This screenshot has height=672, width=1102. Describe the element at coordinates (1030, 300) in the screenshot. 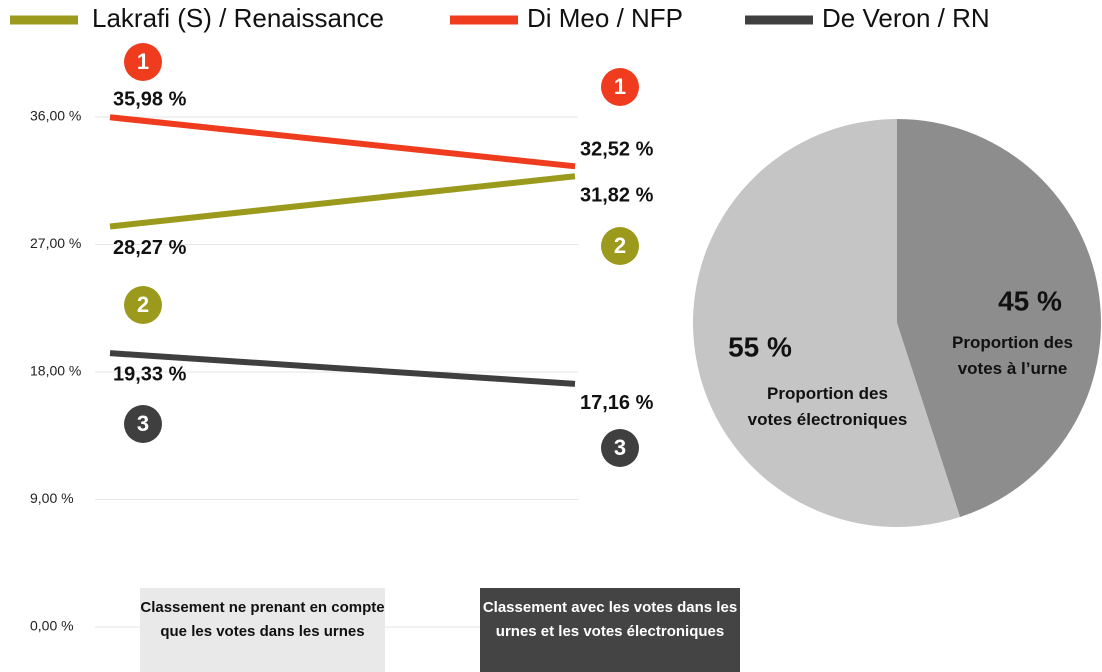

I see `pie-value-label: 45 %` at that location.